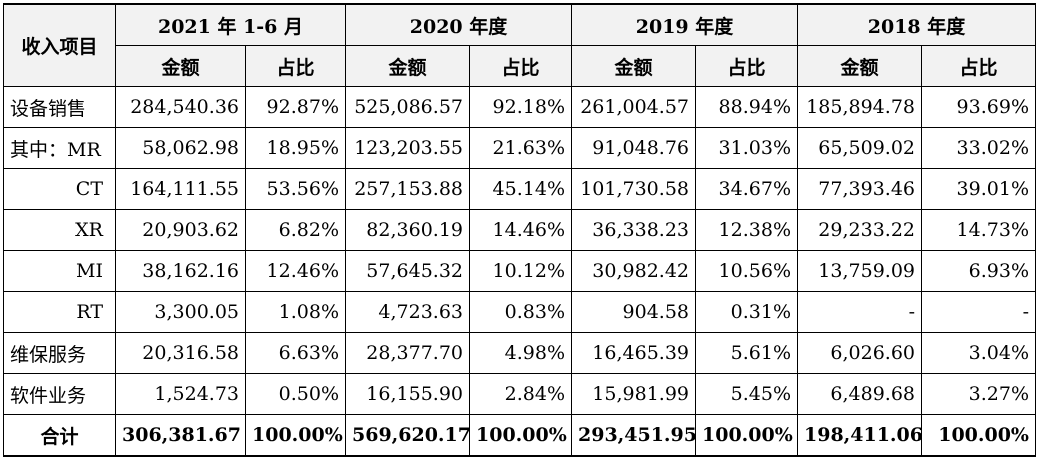 The height and width of the screenshot is (474, 1038). I want to click on ratio-cell: 92.18%, so click(520, 107).